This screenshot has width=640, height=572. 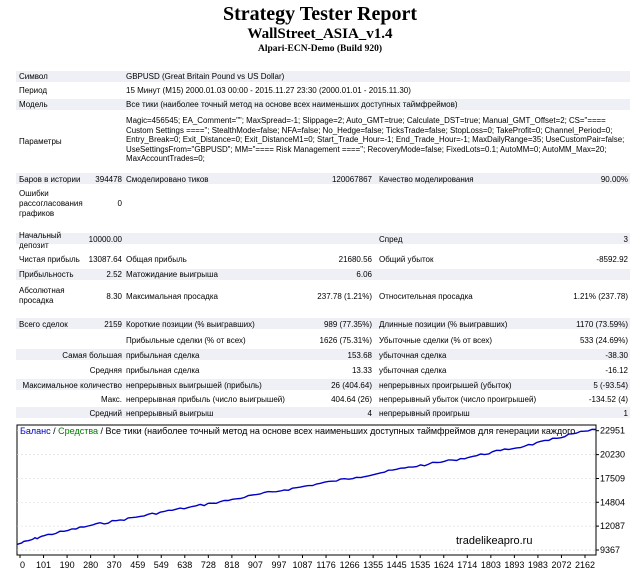 I want to click on short-positions-label: Короткие позиции (% выигравших), so click(x=190, y=324).